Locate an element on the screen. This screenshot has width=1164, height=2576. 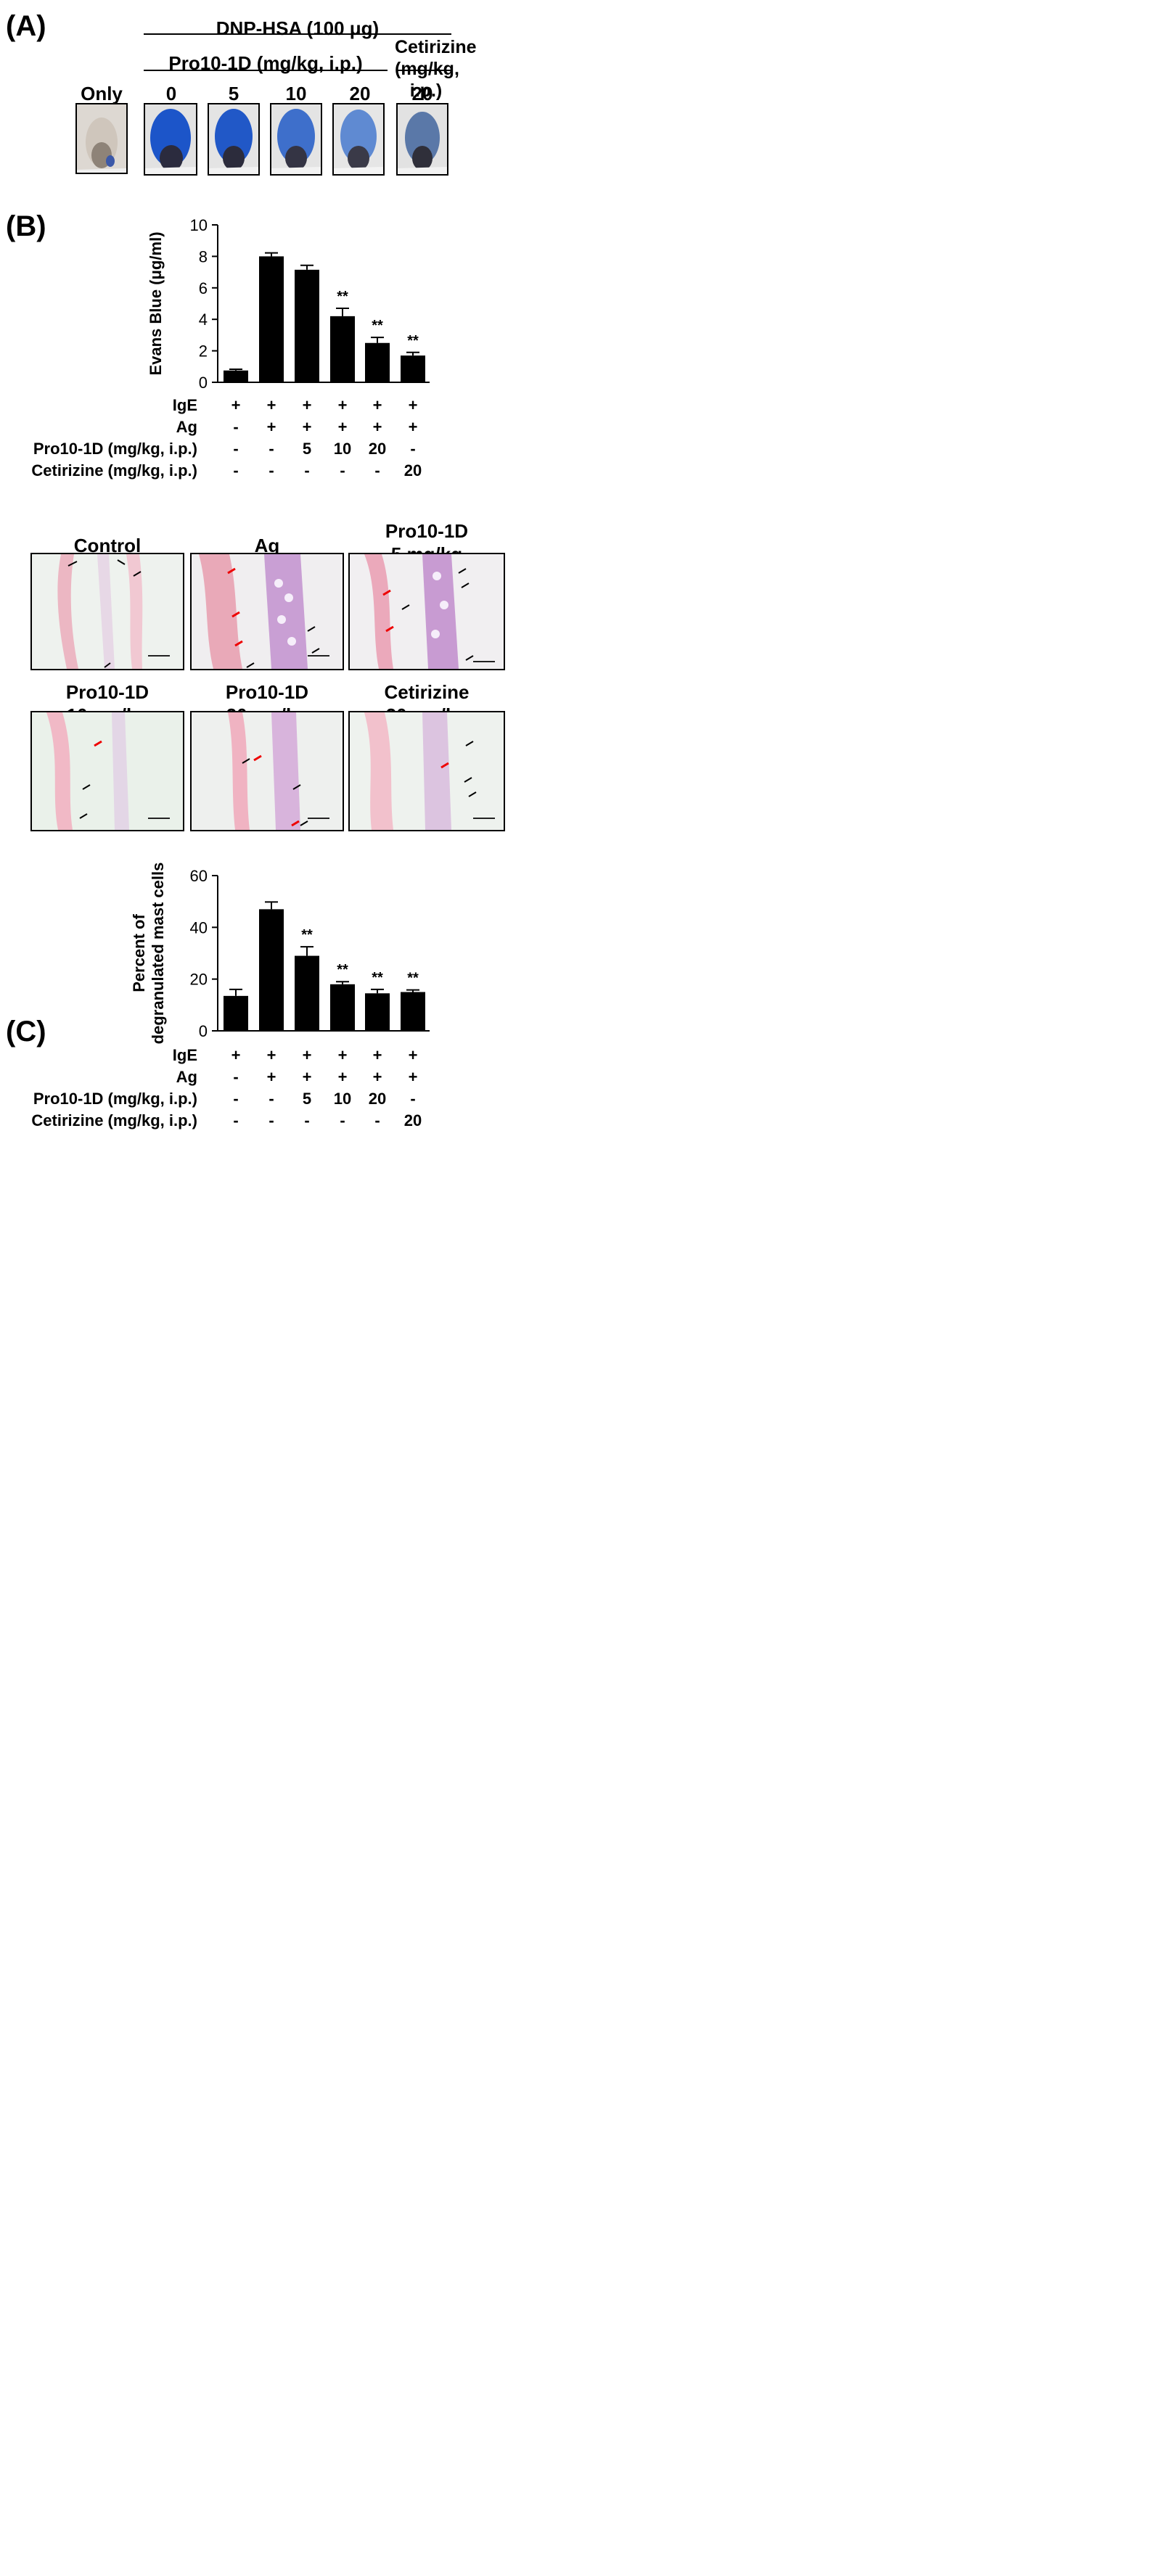
col-label-cet-20: 20 is located at coordinates (422, 93).